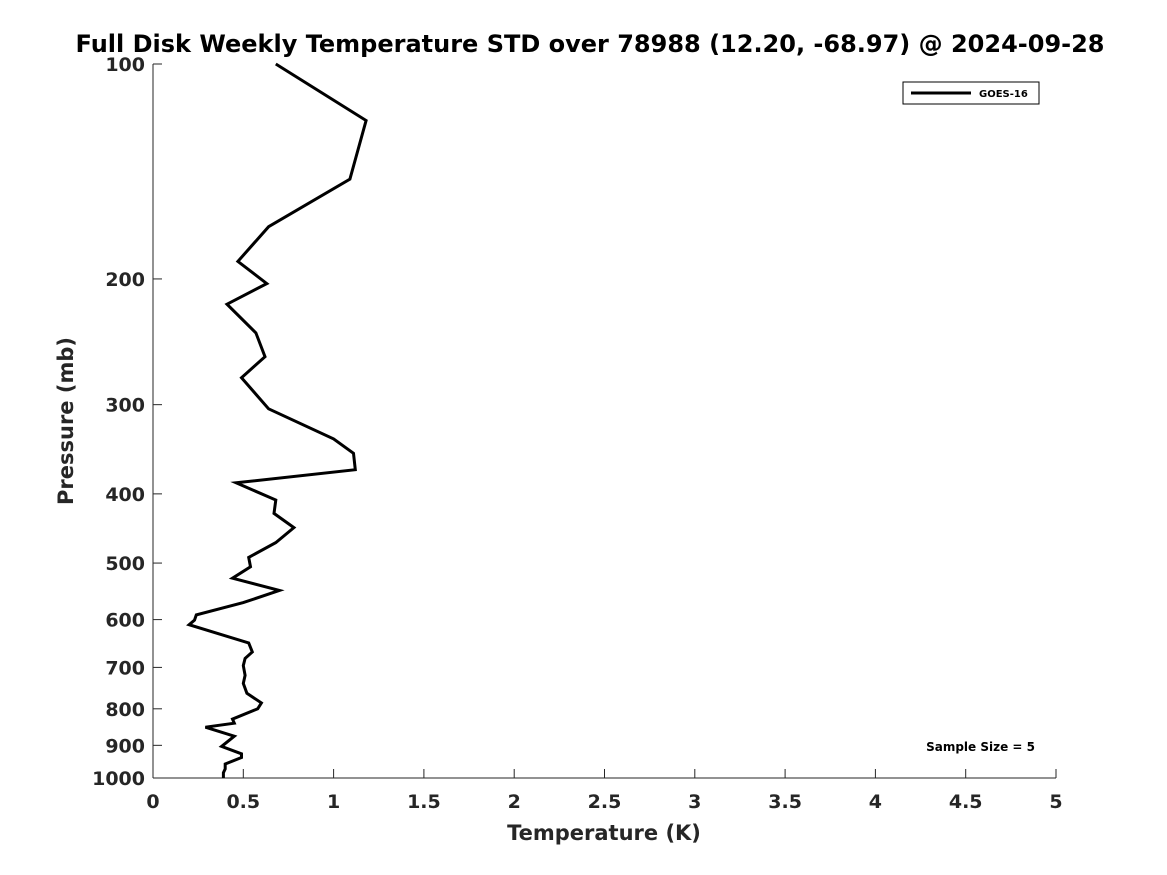 Image resolution: width=1167 pixels, height=875 pixels. What do you see at coordinates (152, 802) in the screenshot?
I see `x-tick-label: 0` at bounding box center [152, 802].